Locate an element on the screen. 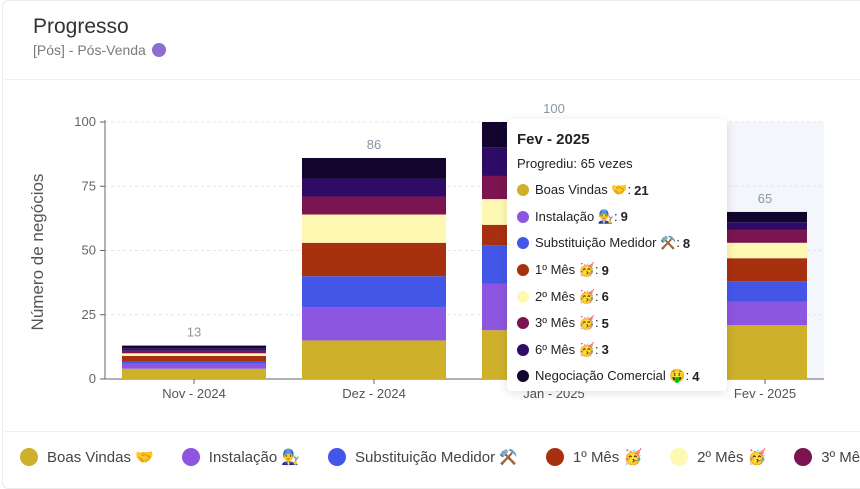 The image size is (860, 489). legend-label: Instalação 👨‍🔧 is located at coordinates (254, 457).